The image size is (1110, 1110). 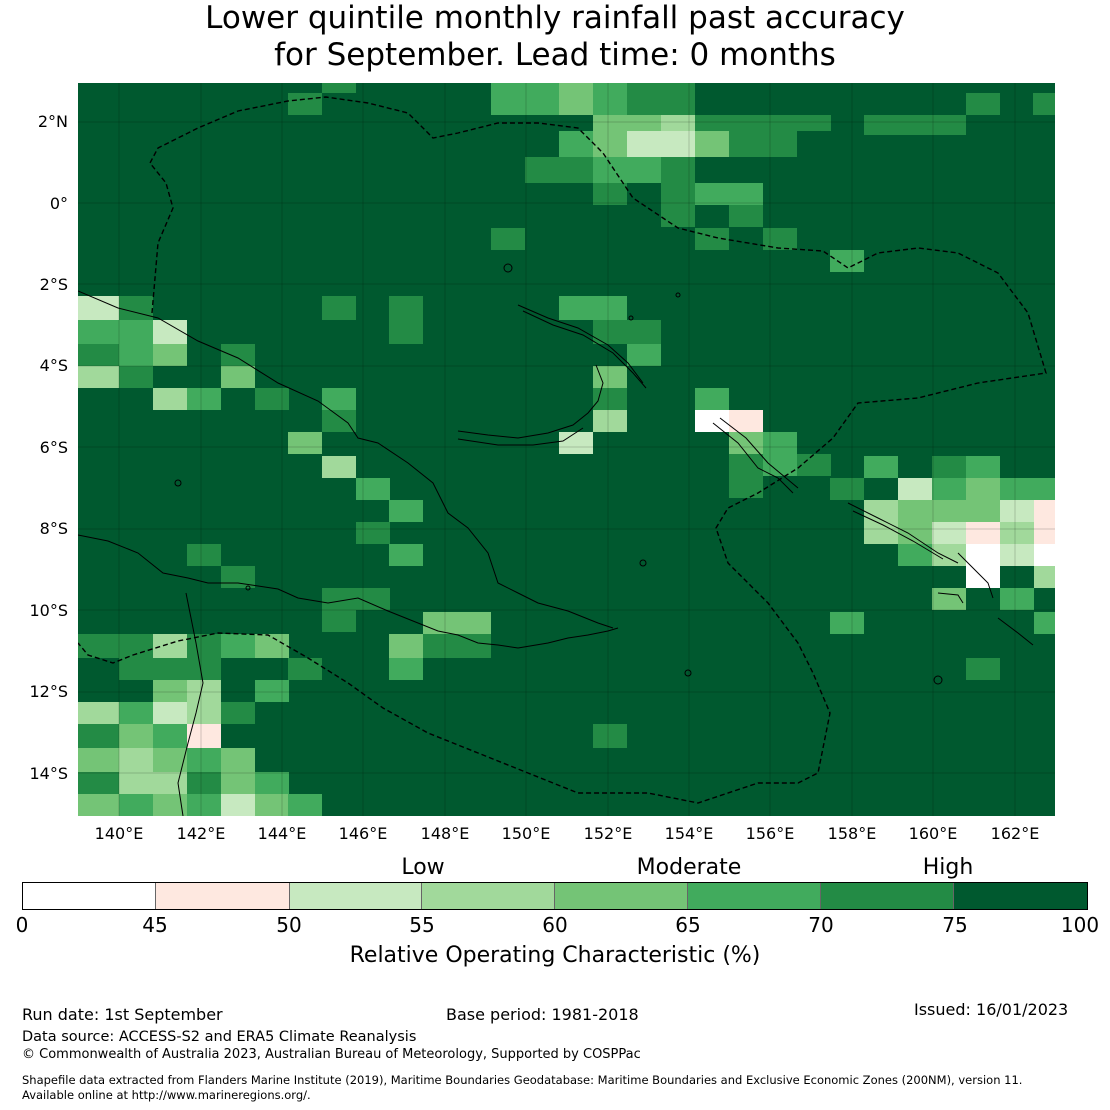 What do you see at coordinates (852, 833) in the screenshot?
I see `lon-tick-158: 158°E` at bounding box center [852, 833].